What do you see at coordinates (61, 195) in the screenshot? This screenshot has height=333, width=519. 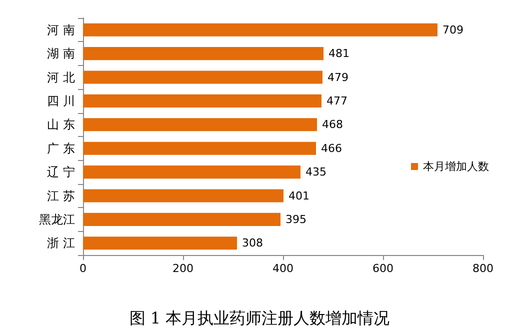 I see `y-tick-label: 江 苏` at bounding box center [61, 195].